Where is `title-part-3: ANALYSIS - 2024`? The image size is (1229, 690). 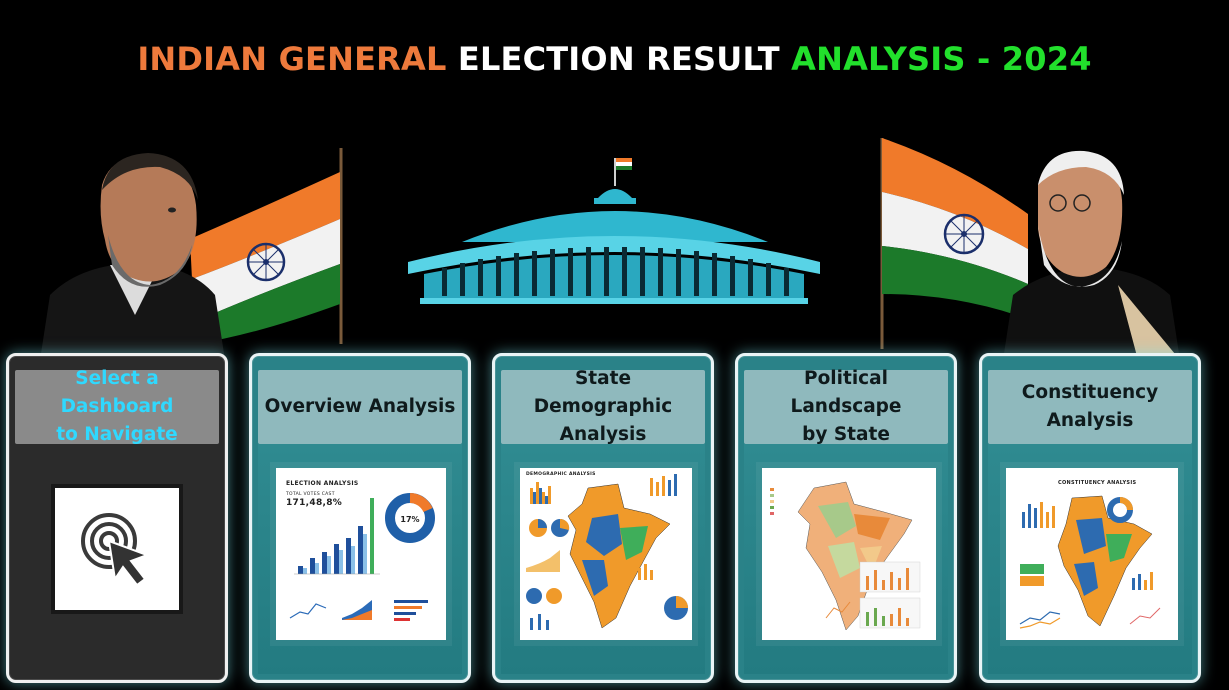 title-part-3: ANALYSIS - 2024 is located at coordinates (941, 59).